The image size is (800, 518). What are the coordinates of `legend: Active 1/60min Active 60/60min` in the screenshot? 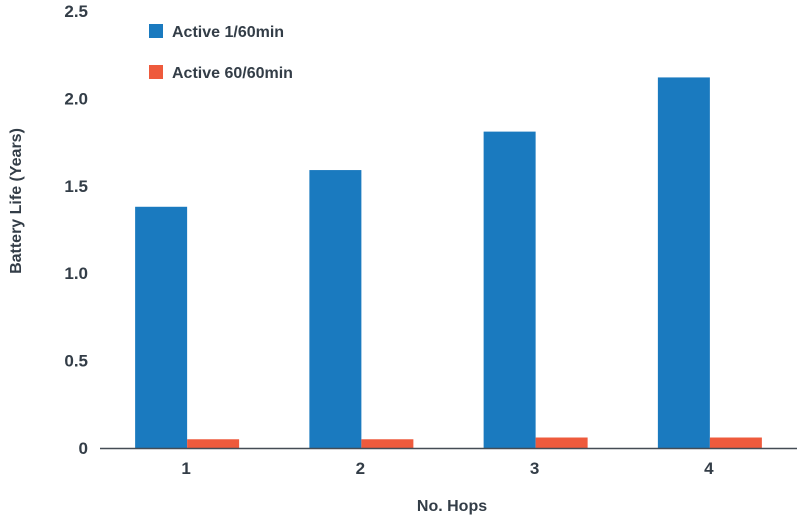 It's located at (221, 53).